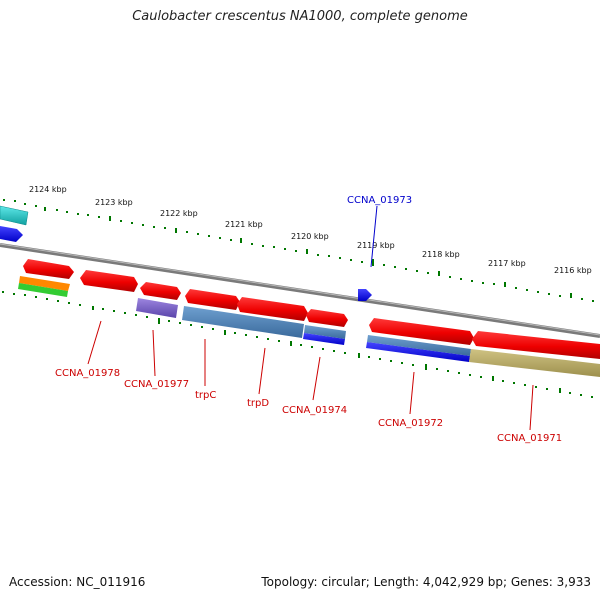 The width and height of the screenshot is (600, 600). I want to click on scale-label-2117: 2117 kbp, so click(507, 263).